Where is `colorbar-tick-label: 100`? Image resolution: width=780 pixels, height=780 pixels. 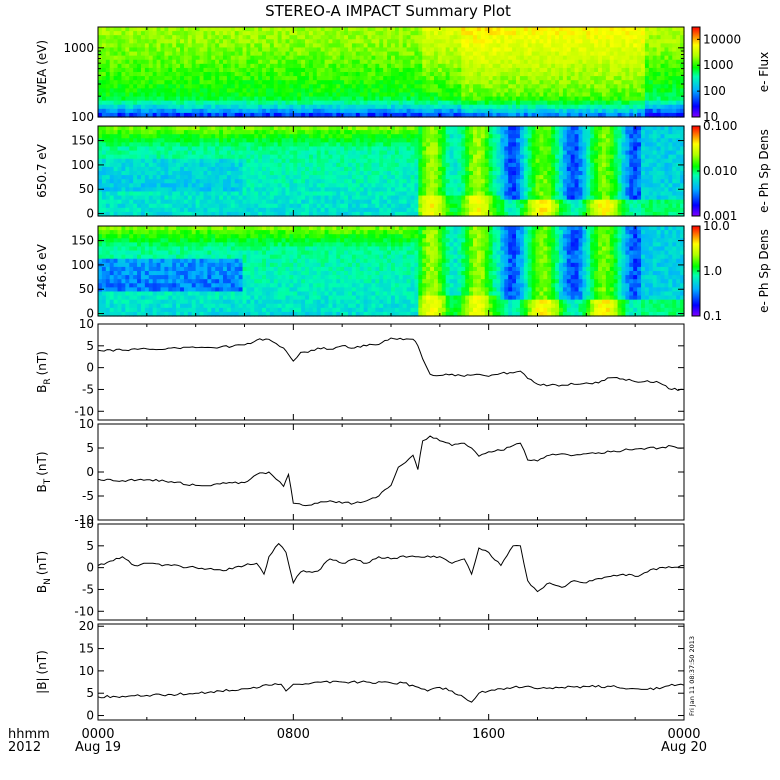 colorbar-tick-label: 100 is located at coordinates (714, 91).